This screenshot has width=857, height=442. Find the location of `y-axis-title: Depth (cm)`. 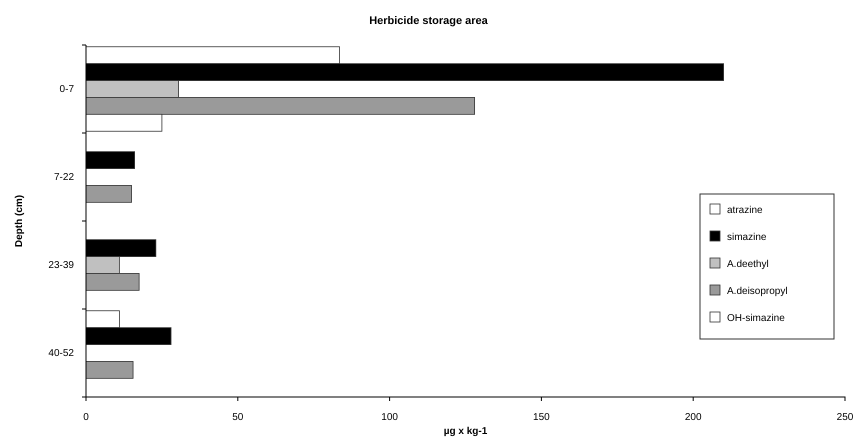

y-axis-title: Depth (cm) is located at coordinates (19, 221).